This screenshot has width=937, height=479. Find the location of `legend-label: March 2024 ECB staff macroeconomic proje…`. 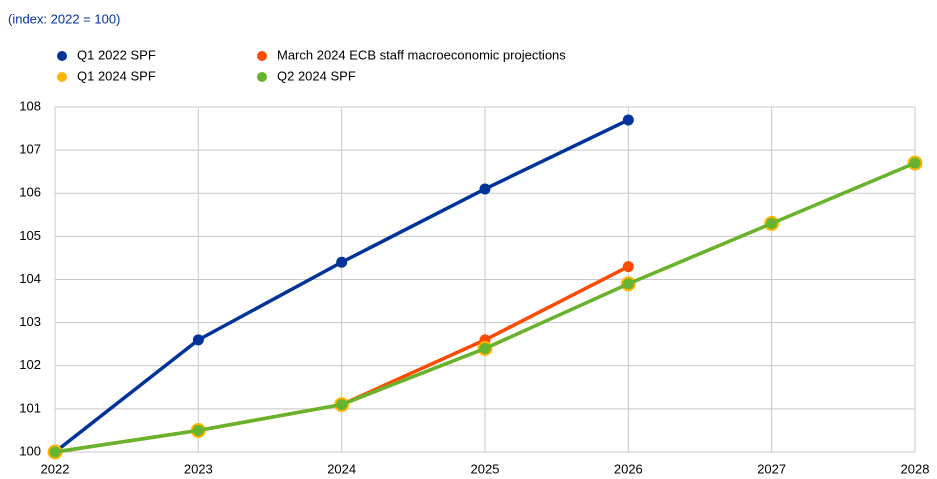

legend-label: March 2024 ECB staff macroeconomic proje… is located at coordinates (421, 54).